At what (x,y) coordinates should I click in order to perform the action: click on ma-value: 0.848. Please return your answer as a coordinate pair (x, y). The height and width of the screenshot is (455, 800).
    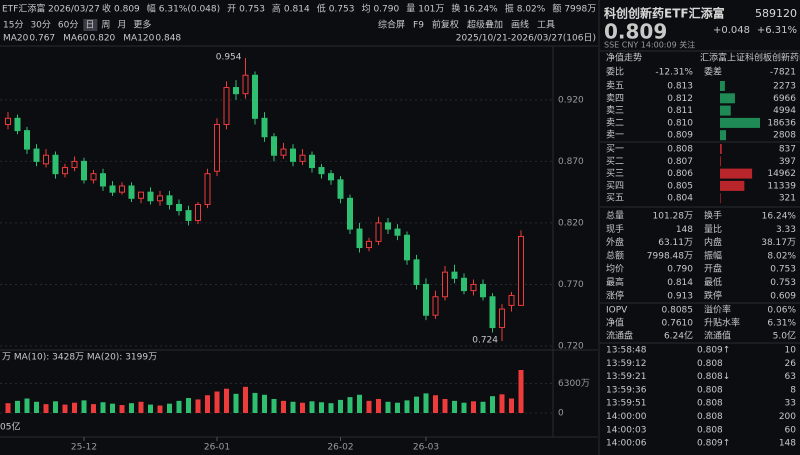
    Looking at the image, I should click on (168, 39).